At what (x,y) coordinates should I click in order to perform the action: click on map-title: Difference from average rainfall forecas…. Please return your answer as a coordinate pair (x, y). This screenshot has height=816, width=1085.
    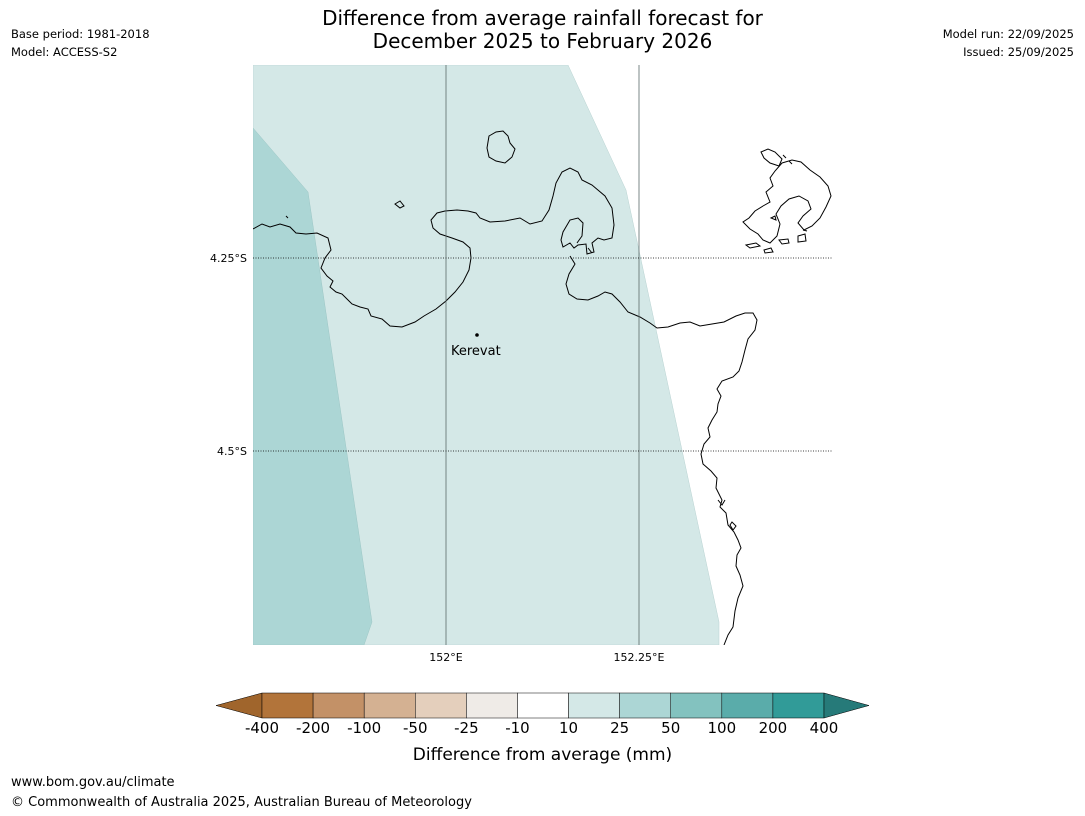
    Looking at the image, I should click on (542, 30).